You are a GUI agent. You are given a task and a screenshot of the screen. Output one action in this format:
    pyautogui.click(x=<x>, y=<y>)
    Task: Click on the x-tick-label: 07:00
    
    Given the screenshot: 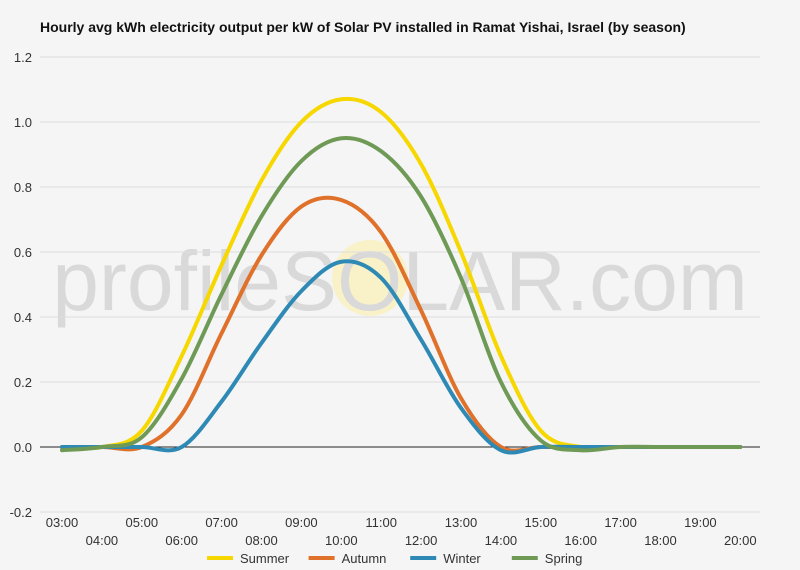 What is the action you would take?
    pyautogui.click(x=221, y=522)
    